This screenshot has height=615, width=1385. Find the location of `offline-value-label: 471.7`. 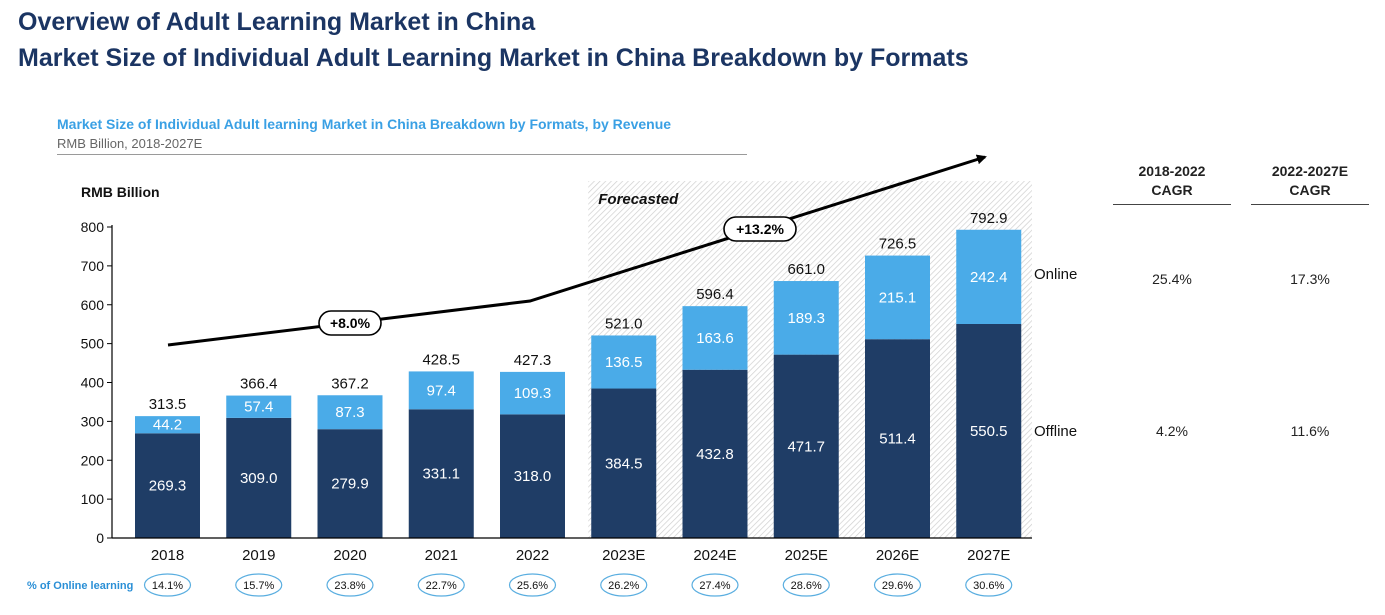

offline-value-label: 471.7 is located at coordinates (806, 446).